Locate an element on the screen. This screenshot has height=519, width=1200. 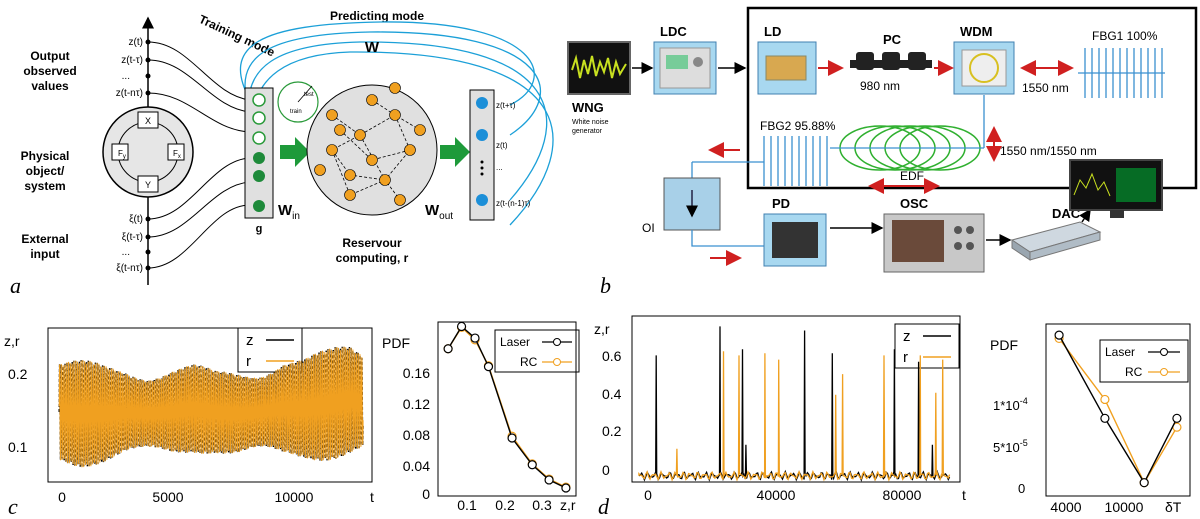
external-input-label-2: input is located at coordinates (44, 254).